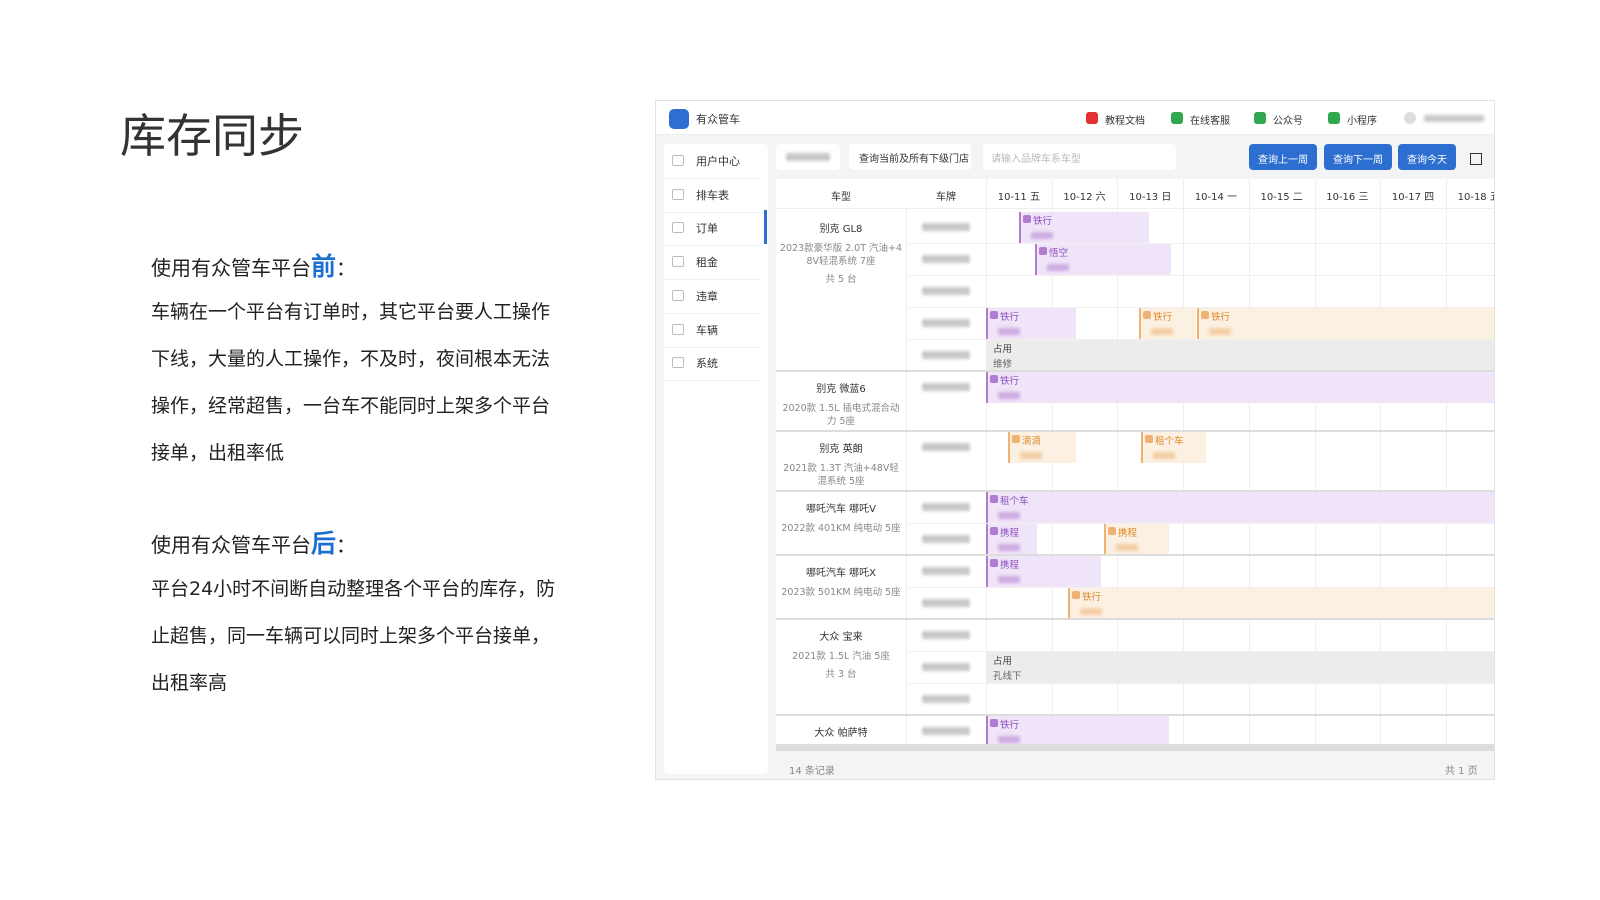 The height and width of the screenshot is (900, 1600). I want to click on paragraph-line: 接单，出租率低, so click(218, 453).